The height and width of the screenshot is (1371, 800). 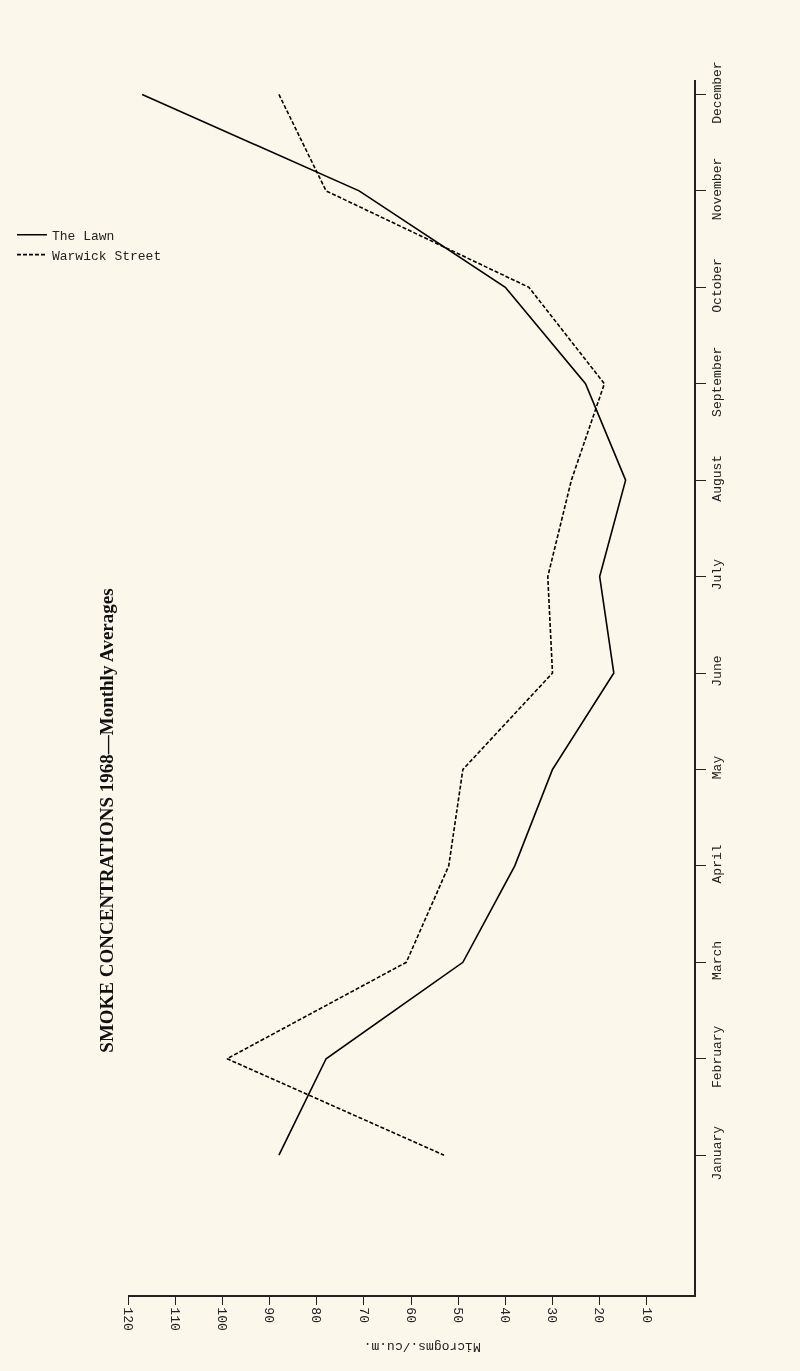 I want to click on legend-label: The Lawn, so click(x=83, y=236).